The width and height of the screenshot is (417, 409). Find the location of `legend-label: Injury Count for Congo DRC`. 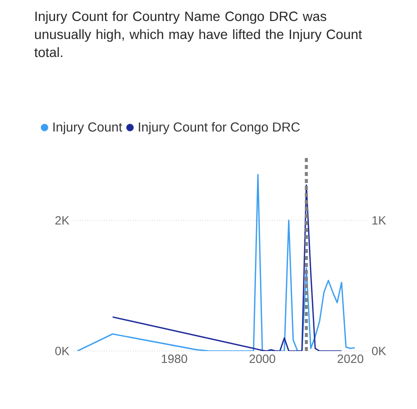

legend-label: Injury Count for Congo DRC is located at coordinates (219, 128).